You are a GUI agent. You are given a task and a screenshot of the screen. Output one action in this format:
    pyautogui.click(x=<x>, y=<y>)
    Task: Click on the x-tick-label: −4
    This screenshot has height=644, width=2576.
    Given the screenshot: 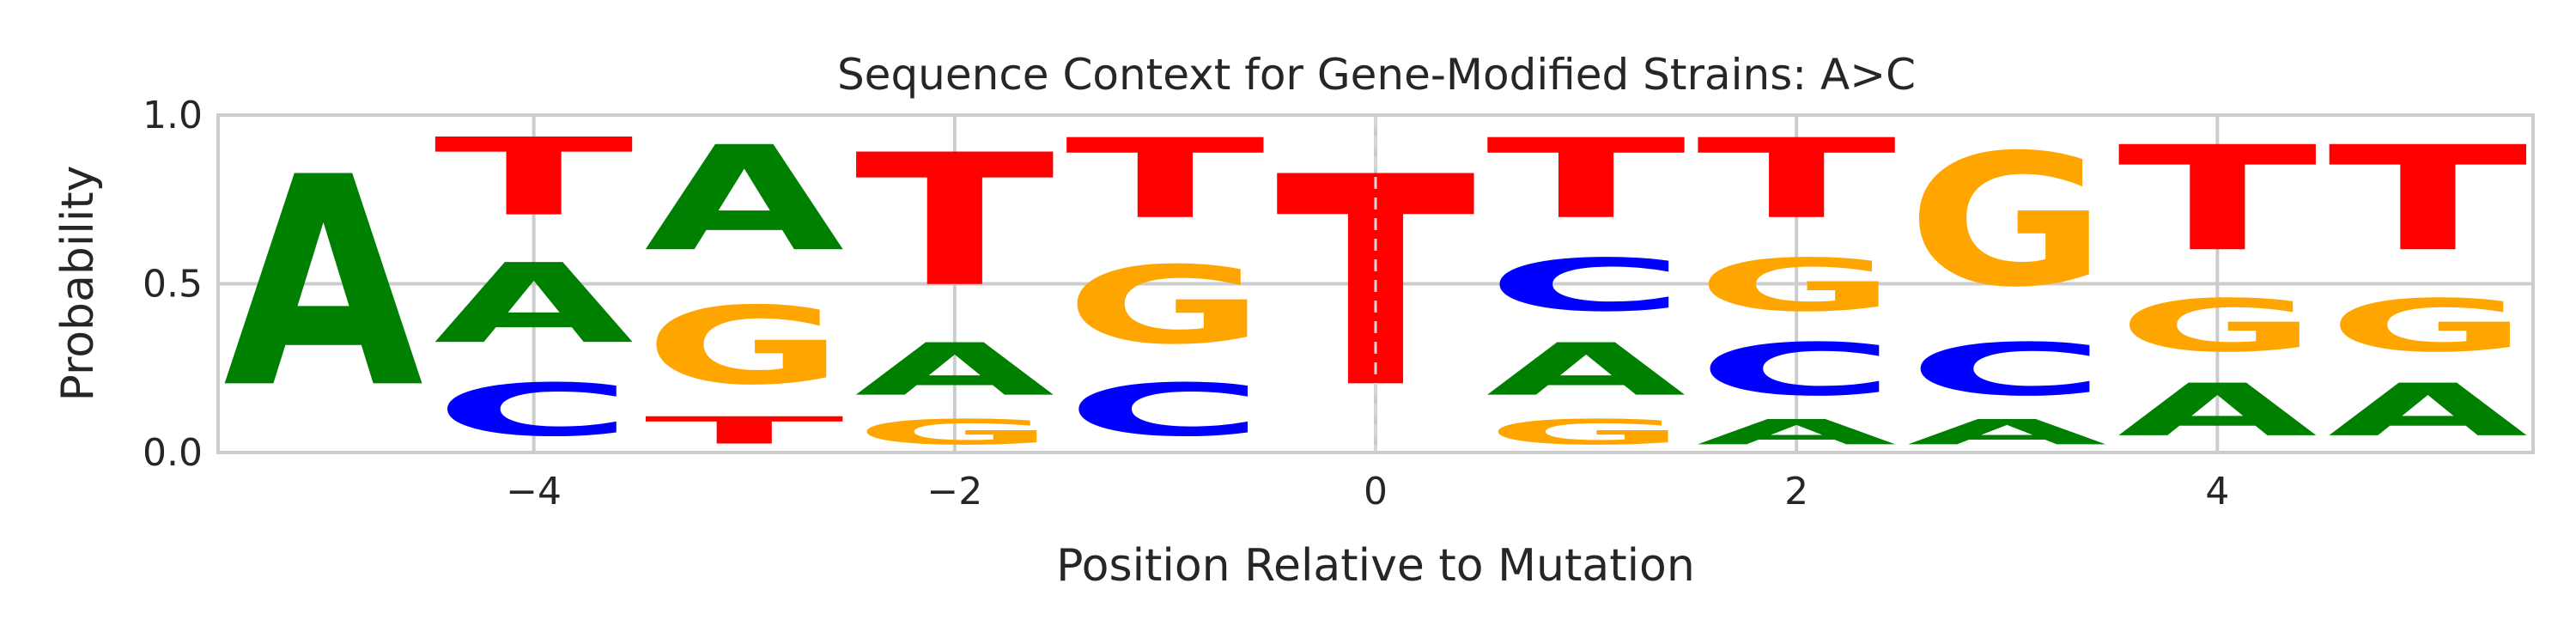 What is the action you would take?
    pyautogui.click(x=534, y=492)
    